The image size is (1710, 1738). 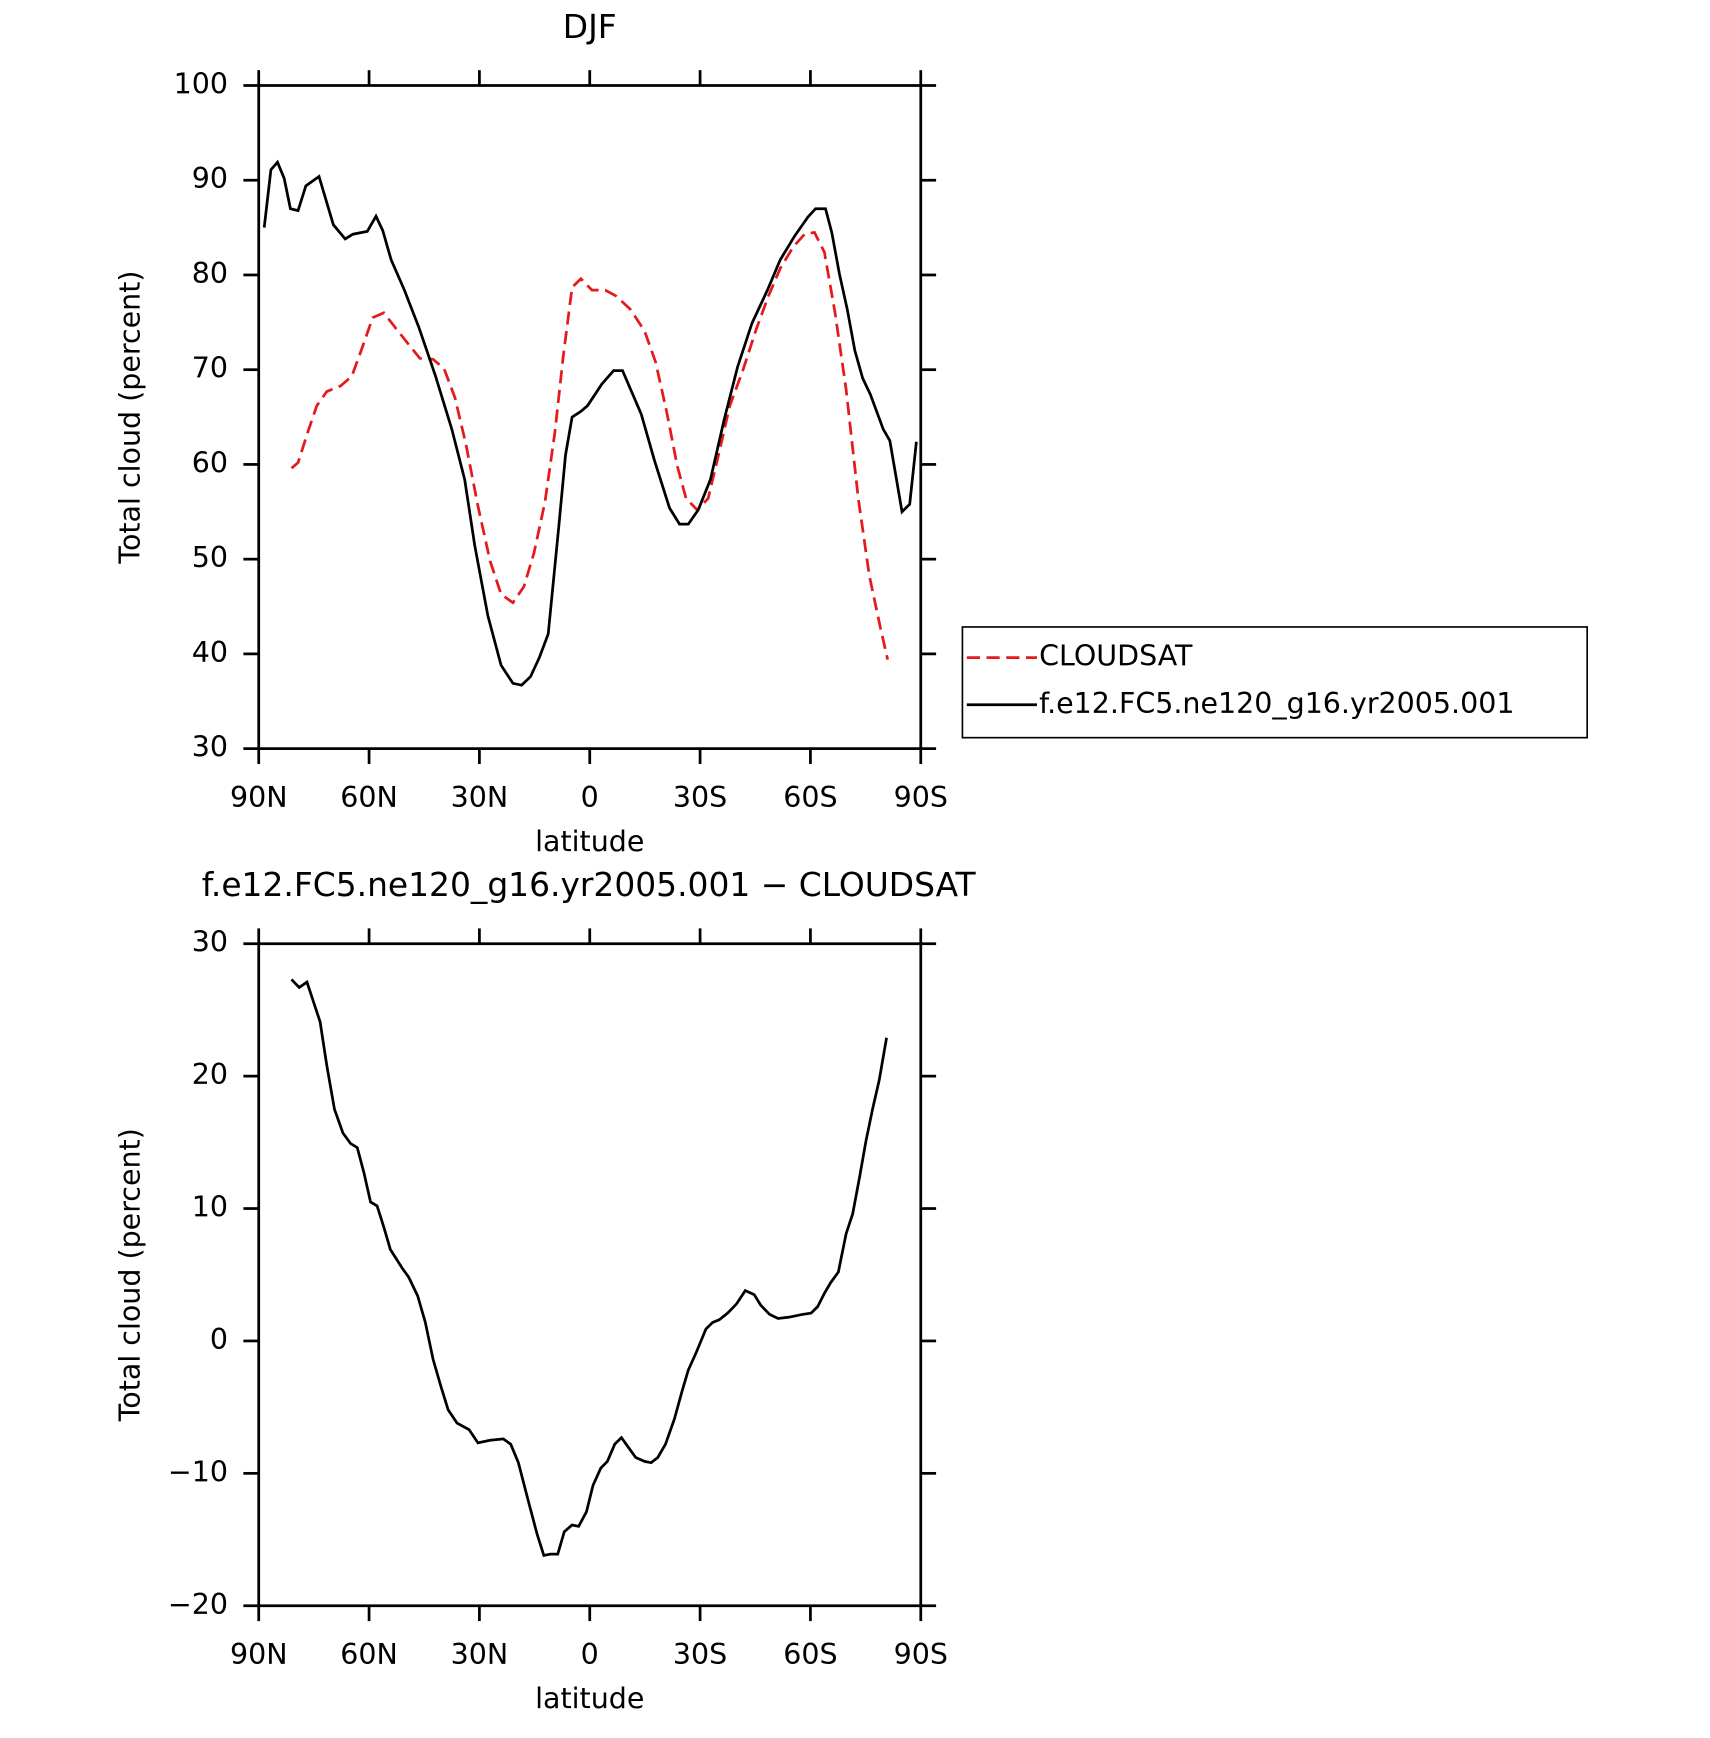 I want to click on y-tick-label: 70, so click(x=210, y=368).